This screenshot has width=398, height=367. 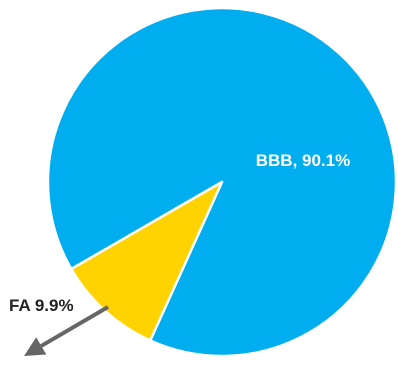 I want to click on slice-label-bbb: BBB, 90.1%, so click(x=303, y=160).